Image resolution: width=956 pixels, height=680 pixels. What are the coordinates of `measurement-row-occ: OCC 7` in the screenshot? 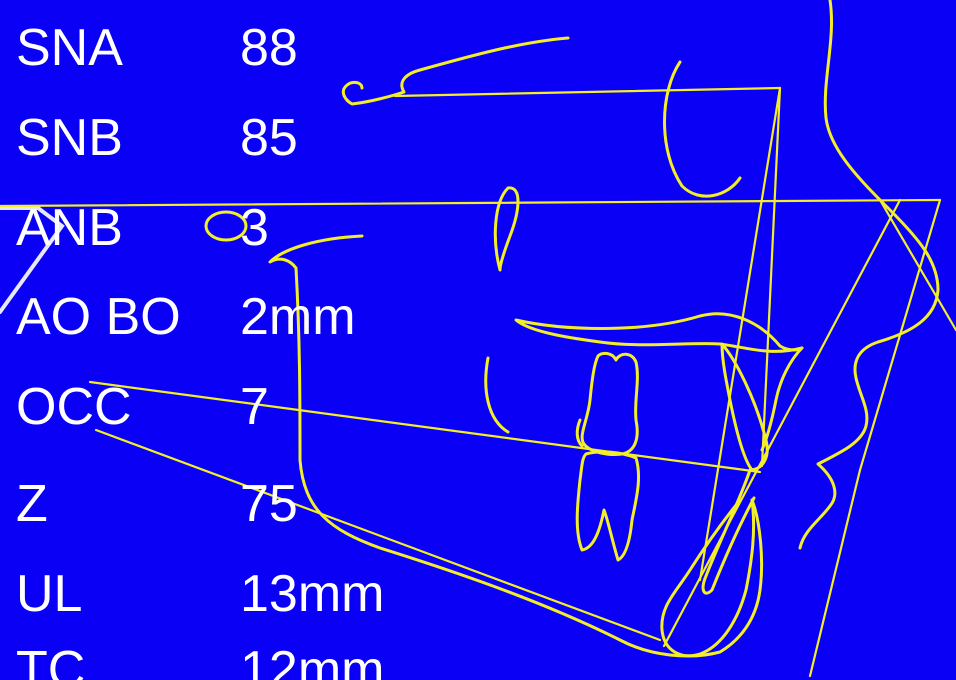 It's located at (316, 407).